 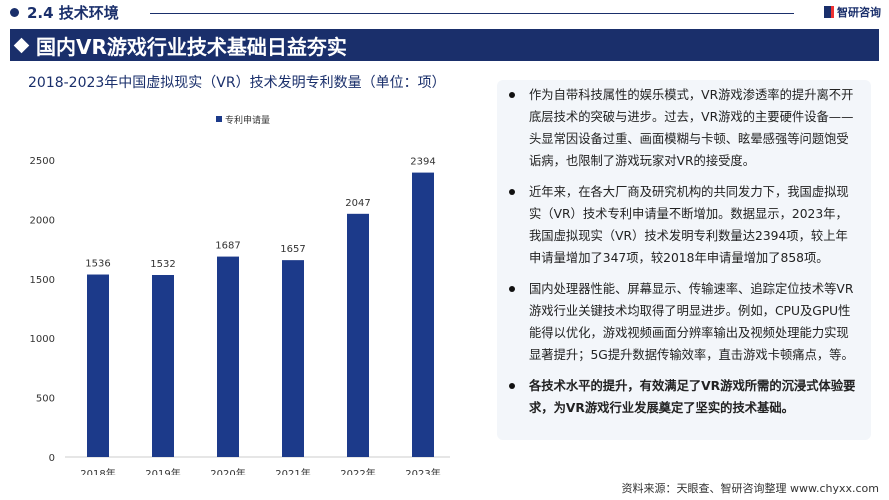 What do you see at coordinates (73, 13) in the screenshot?
I see `section-title: 2.4 技术环境` at bounding box center [73, 13].